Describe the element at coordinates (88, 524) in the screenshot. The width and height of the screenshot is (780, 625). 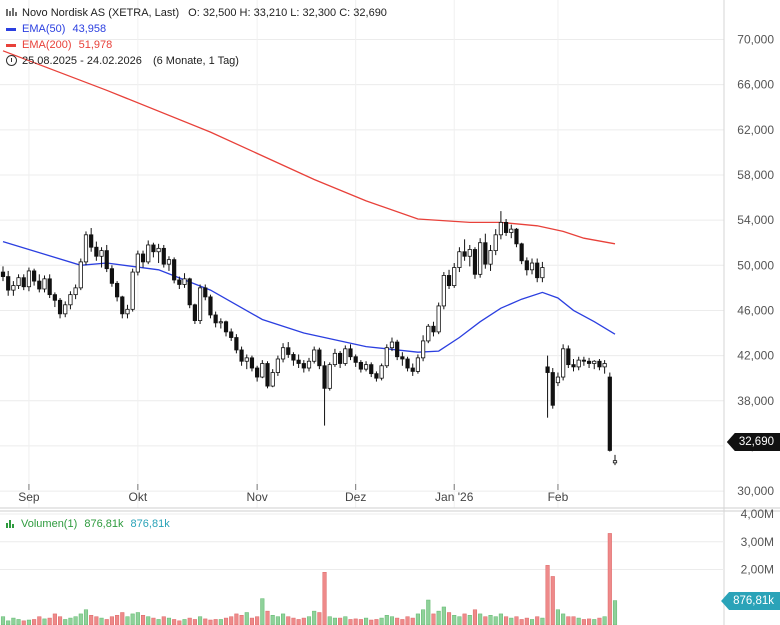
I see `volume-legend: Volumen(1) 876,81k 876,81k` at that location.